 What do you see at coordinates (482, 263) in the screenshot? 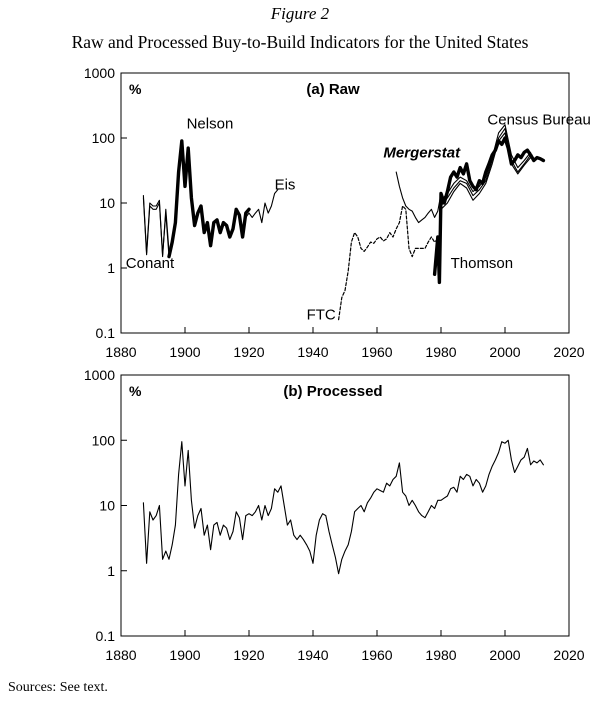
I see `annotation-label: Thomson` at bounding box center [482, 263].